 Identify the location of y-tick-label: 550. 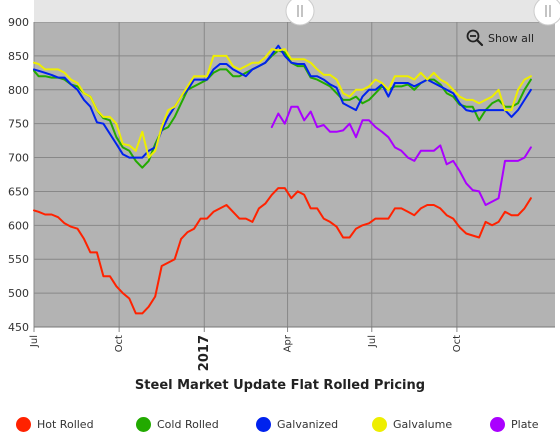
(18, 259).